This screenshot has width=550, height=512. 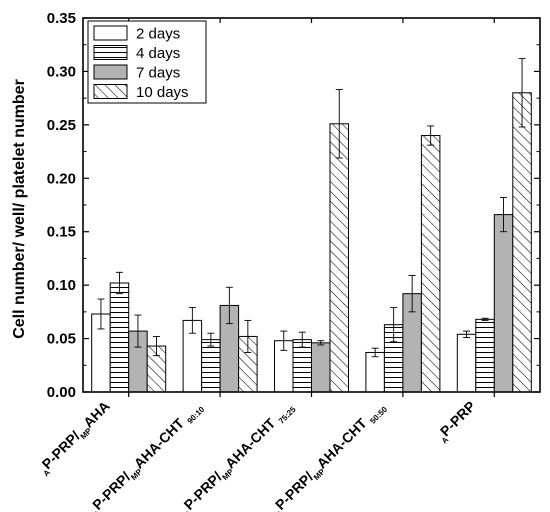 I want to click on legend-item-7-days: 7 days, so click(x=136, y=73).